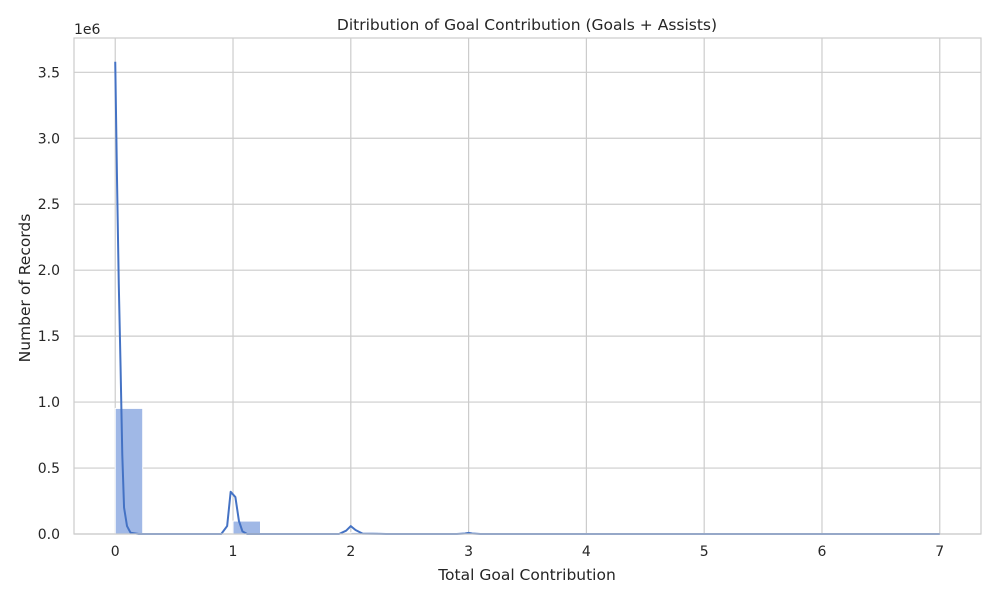 The image size is (1000, 600). Describe the element at coordinates (49, 337) in the screenshot. I see `y-tick-label: 1.5` at that location.